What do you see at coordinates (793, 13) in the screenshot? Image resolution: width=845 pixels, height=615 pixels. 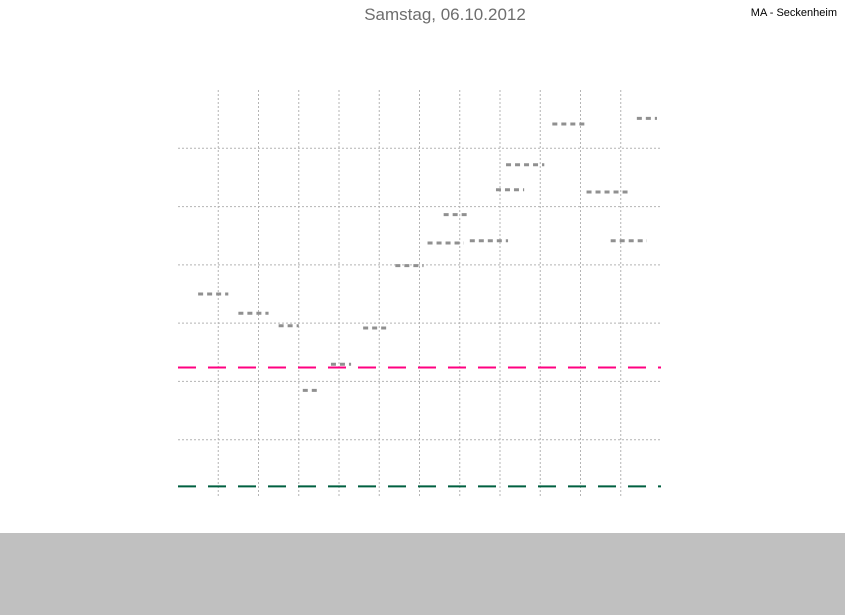 I see `station-label: MA - Seckenheim` at bounding box center [793, 13].